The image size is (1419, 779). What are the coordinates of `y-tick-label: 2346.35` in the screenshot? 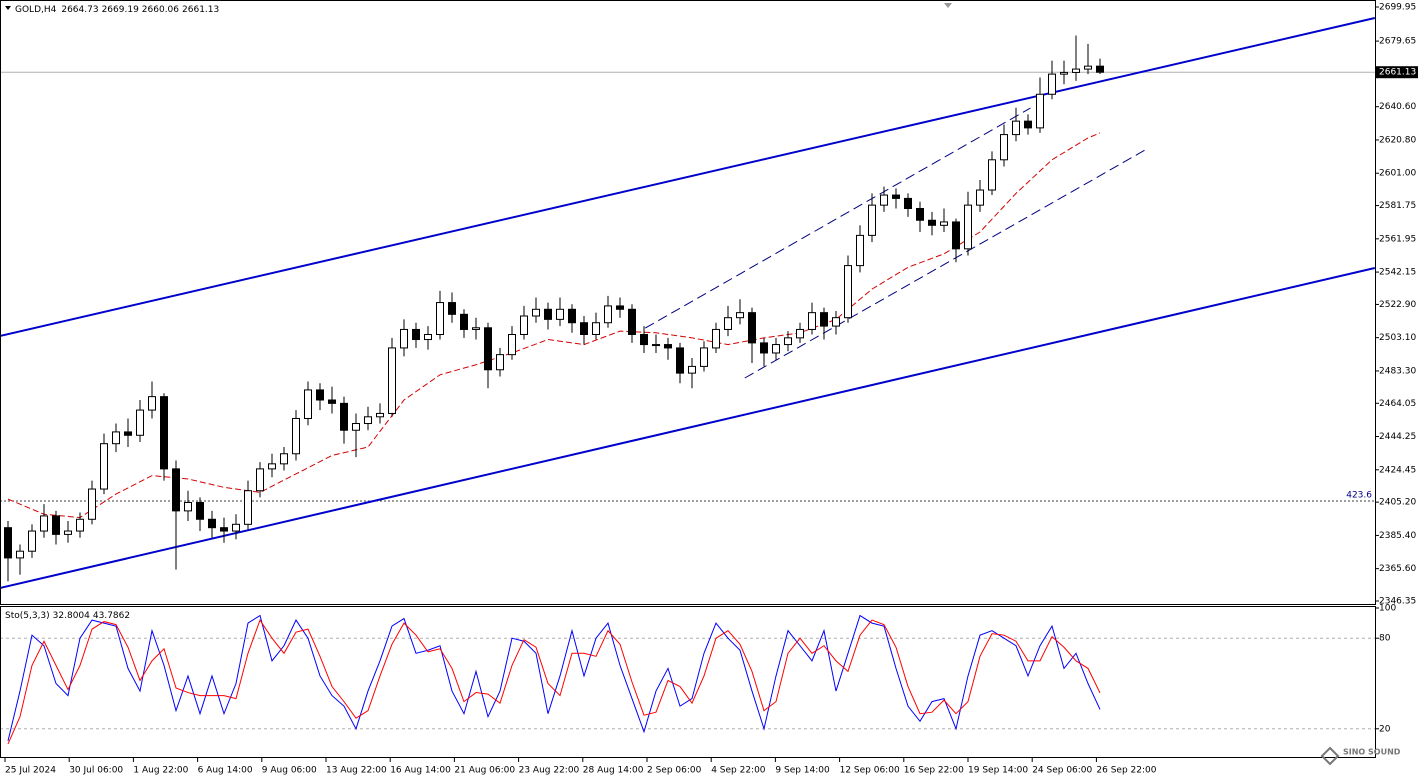 It's located at (1397, 602).